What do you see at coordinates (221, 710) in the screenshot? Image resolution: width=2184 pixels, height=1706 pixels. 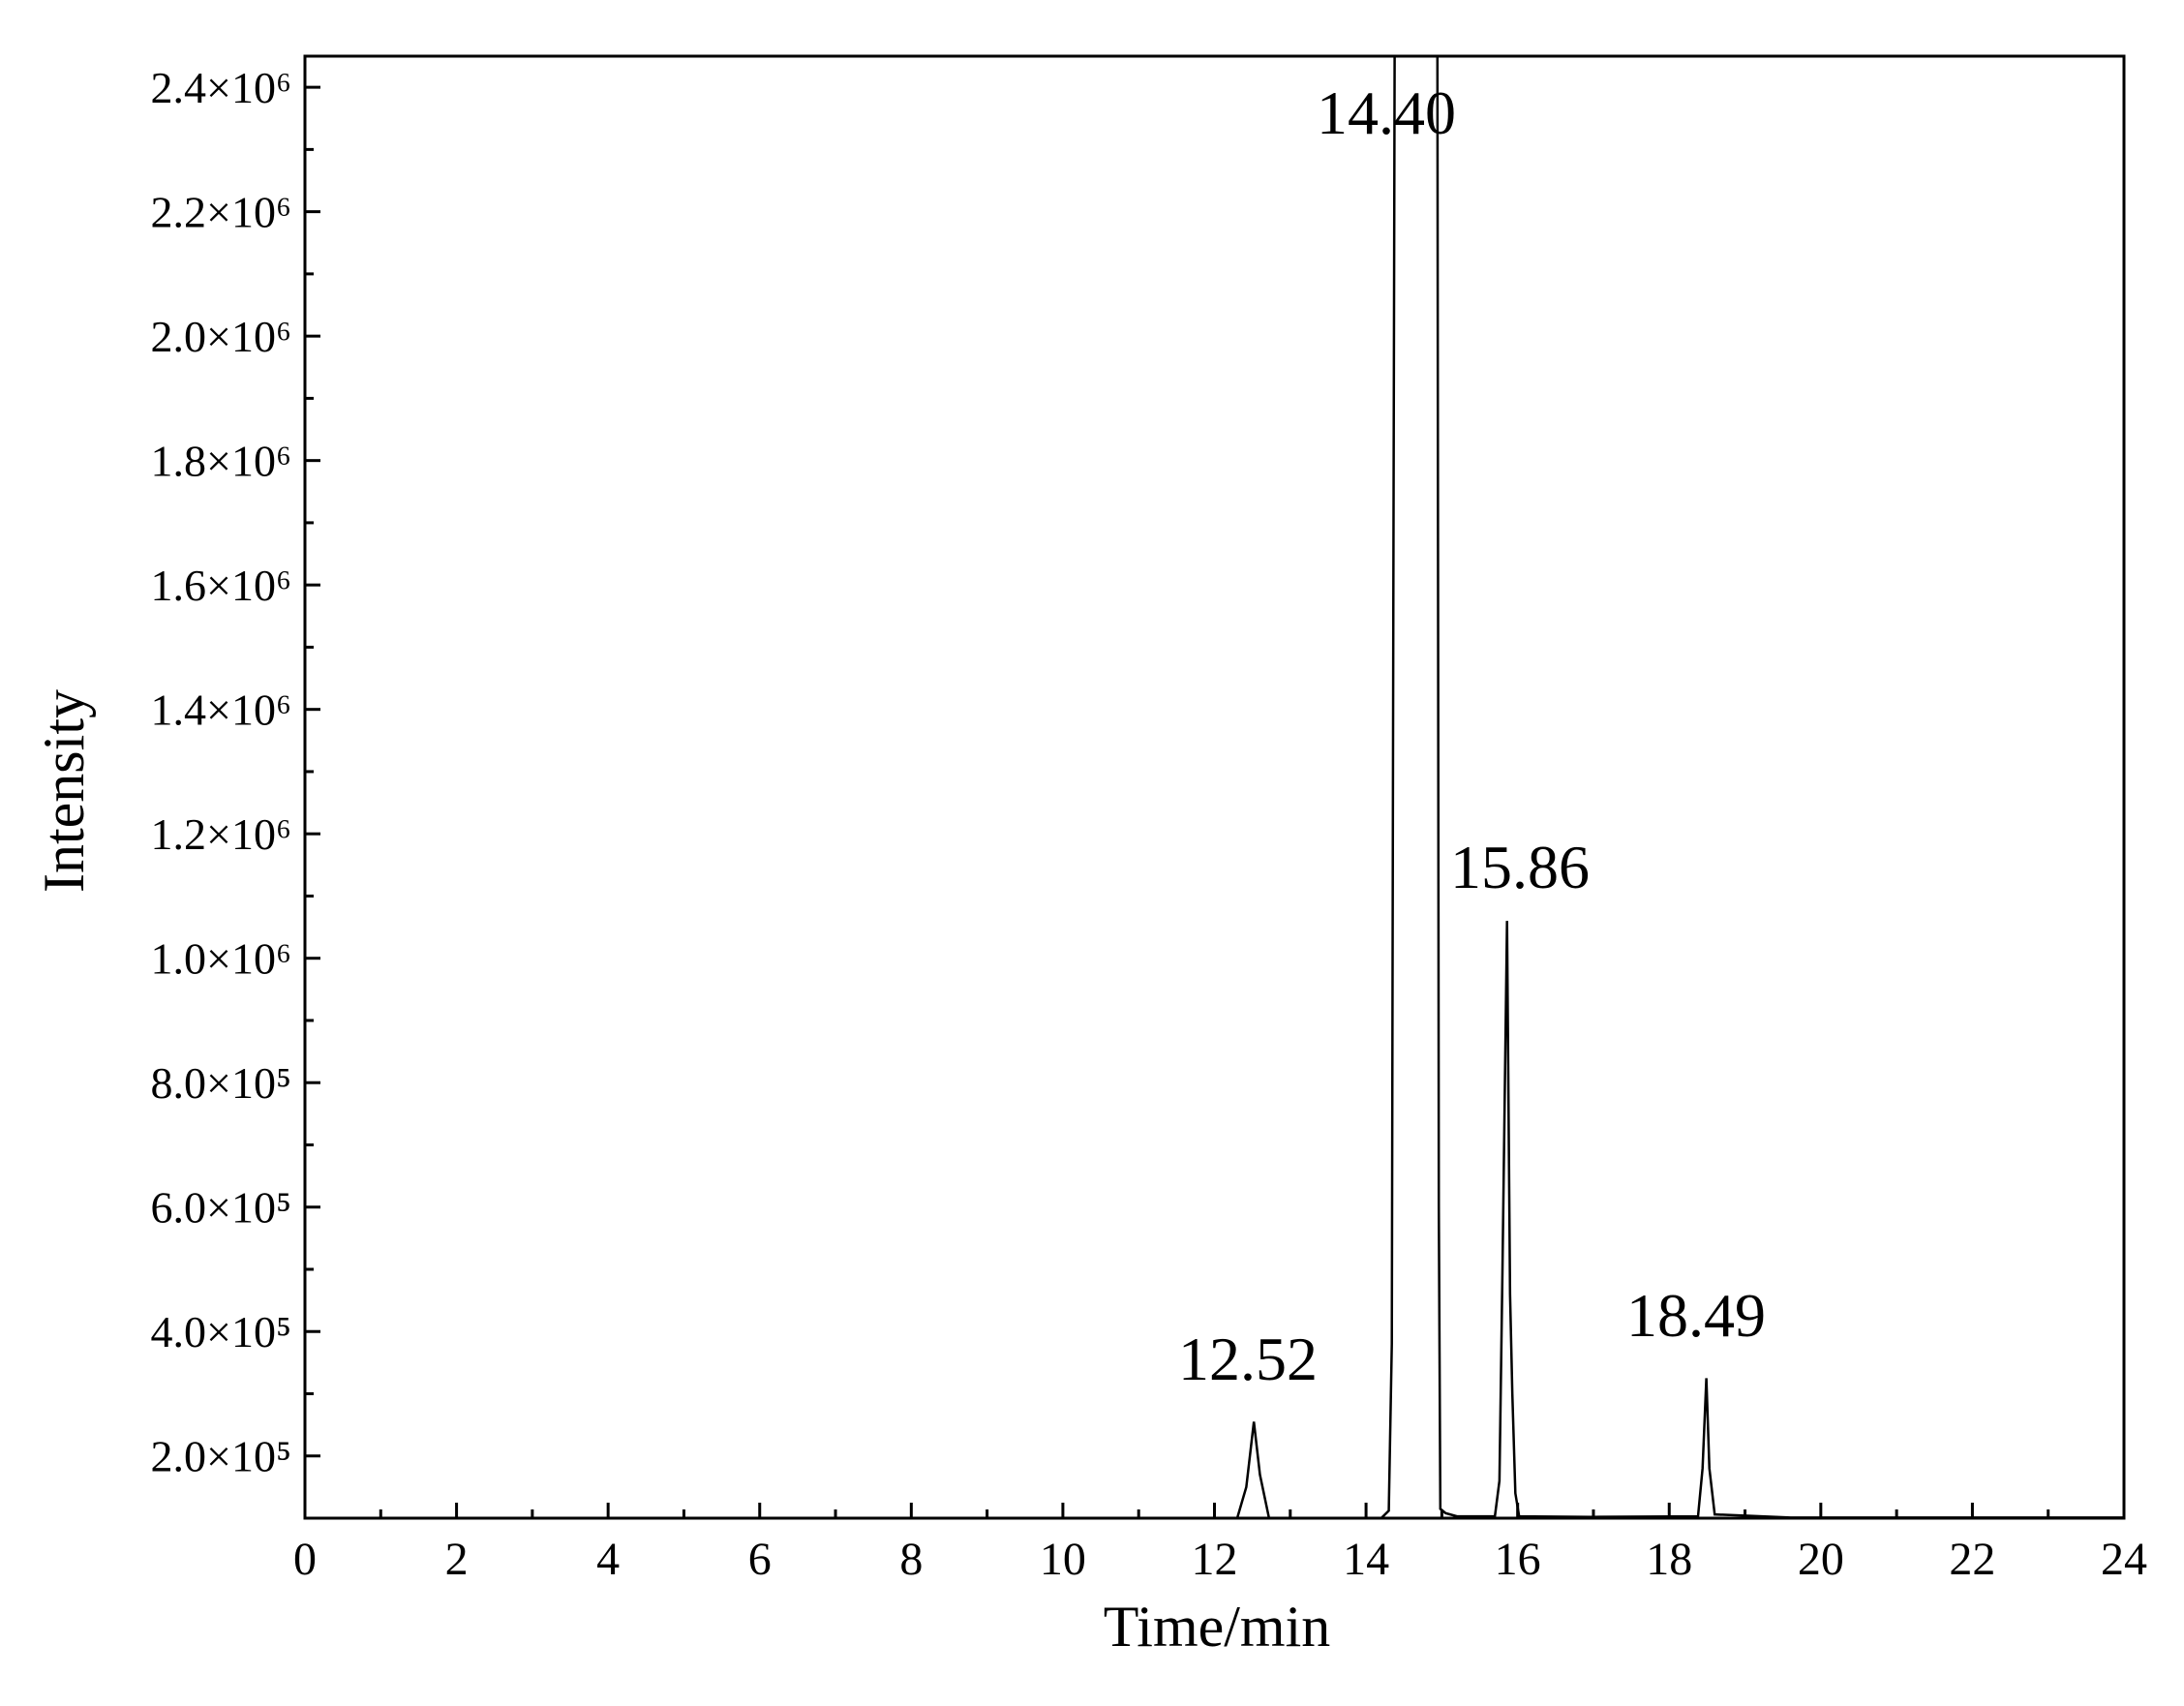 I see `y-tick-label: 1.4×10⁶` at bounding box center [221, 710].